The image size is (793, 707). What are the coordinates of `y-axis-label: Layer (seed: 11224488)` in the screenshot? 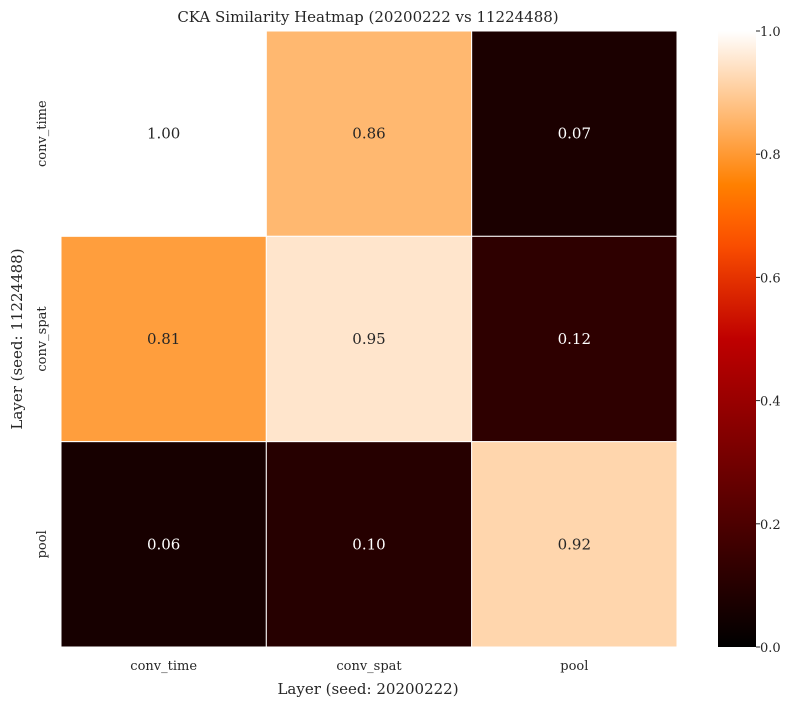 It's located at (17, 338).